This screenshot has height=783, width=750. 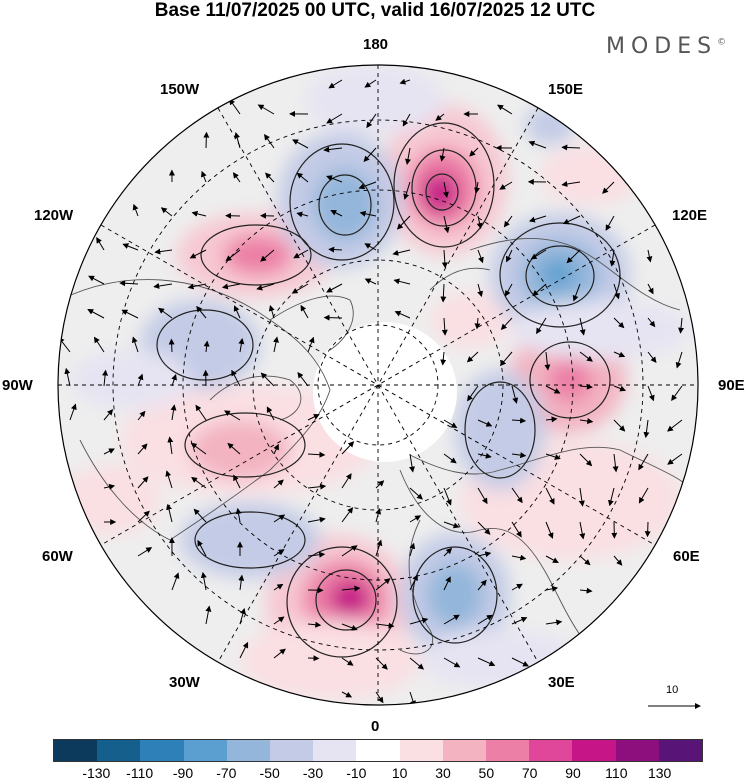 What do you see at coordinates (616, 773) in the screenshot?
I see `colorbar-tick: 110` at bounding box center [616, 773].